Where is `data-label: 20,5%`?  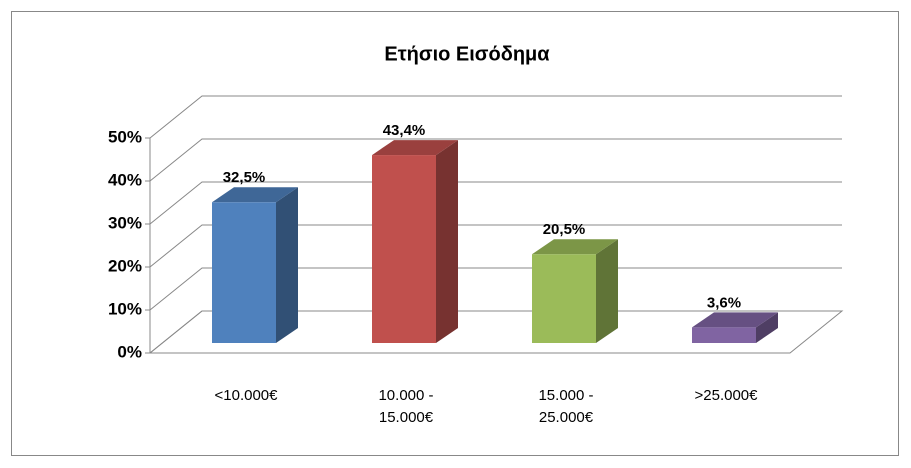 data-label: 20,5% is located at coordinates (564, 229).